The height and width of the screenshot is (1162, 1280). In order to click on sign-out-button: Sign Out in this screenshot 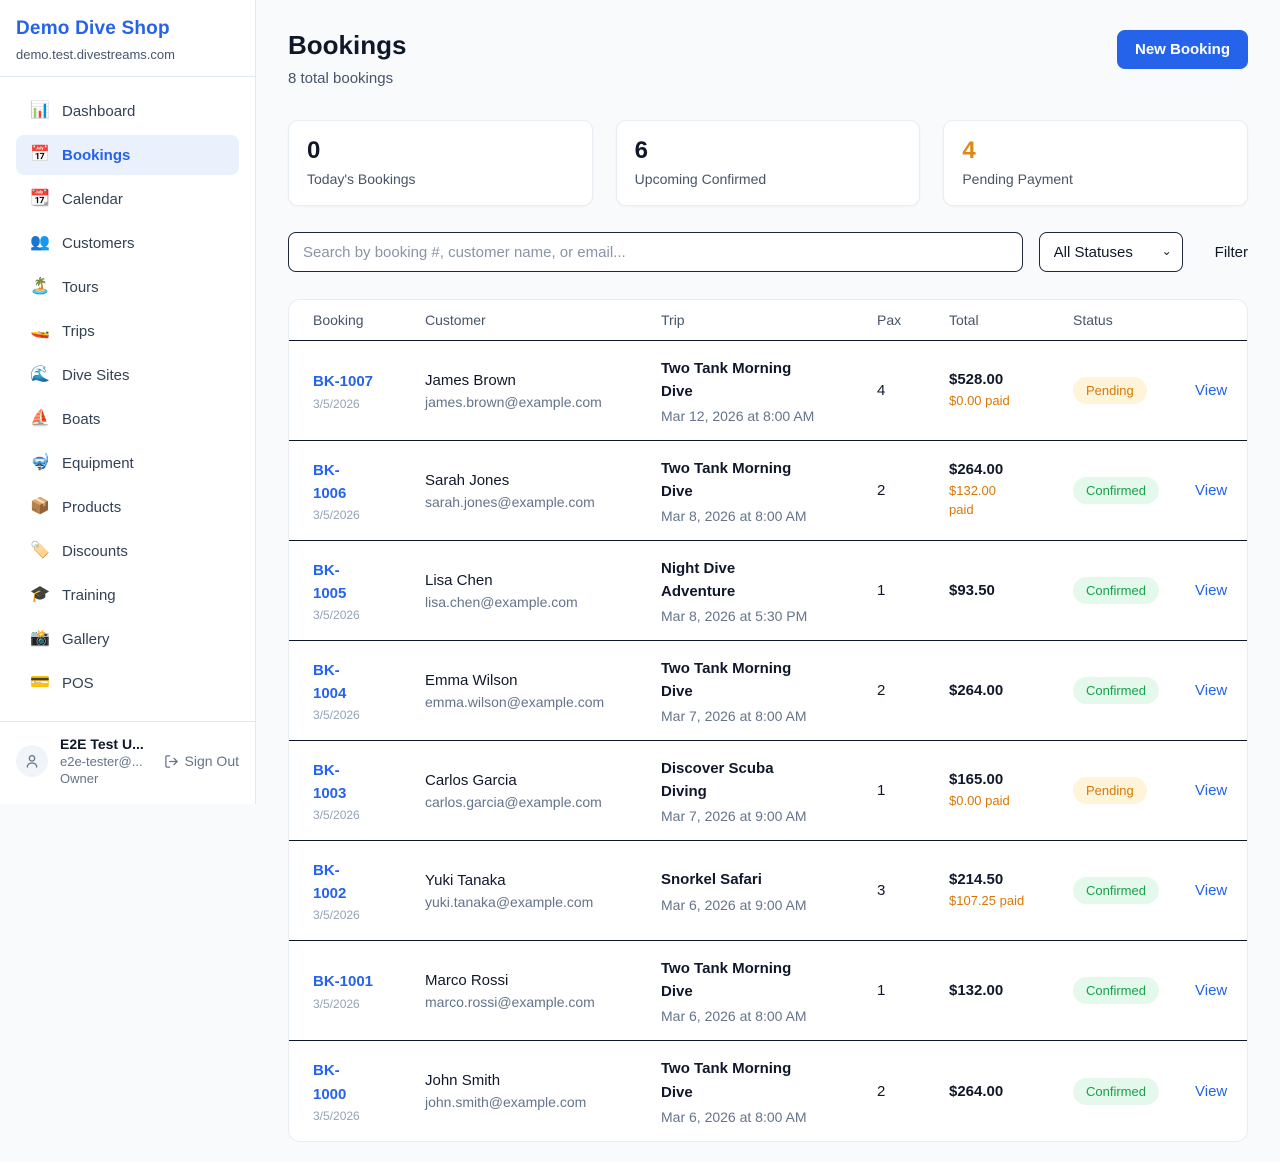, I will do `click(201, 761)`.